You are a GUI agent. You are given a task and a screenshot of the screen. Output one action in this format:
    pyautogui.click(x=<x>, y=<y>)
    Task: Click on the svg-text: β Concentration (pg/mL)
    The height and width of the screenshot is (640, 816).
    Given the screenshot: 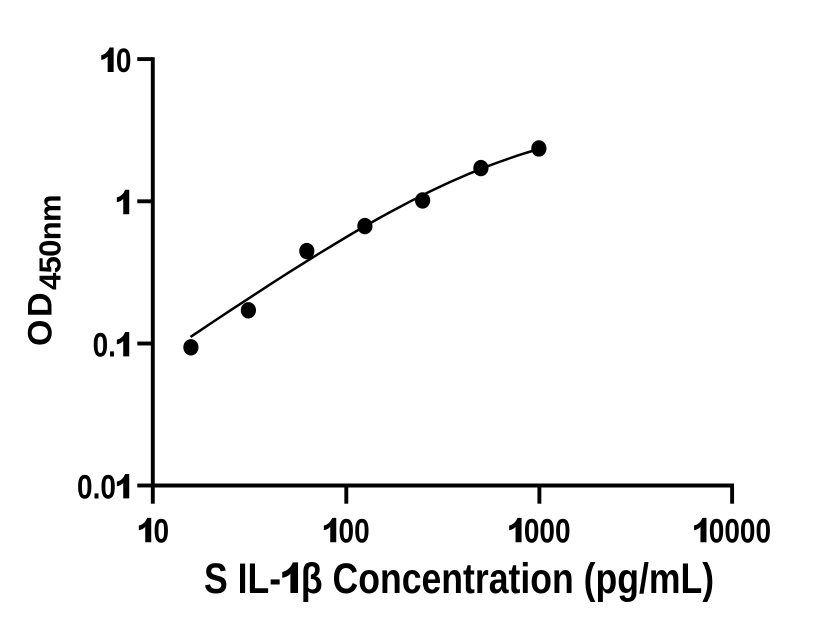 What is the action you would take?
    pyautogui.click(x=507, y=579)
    